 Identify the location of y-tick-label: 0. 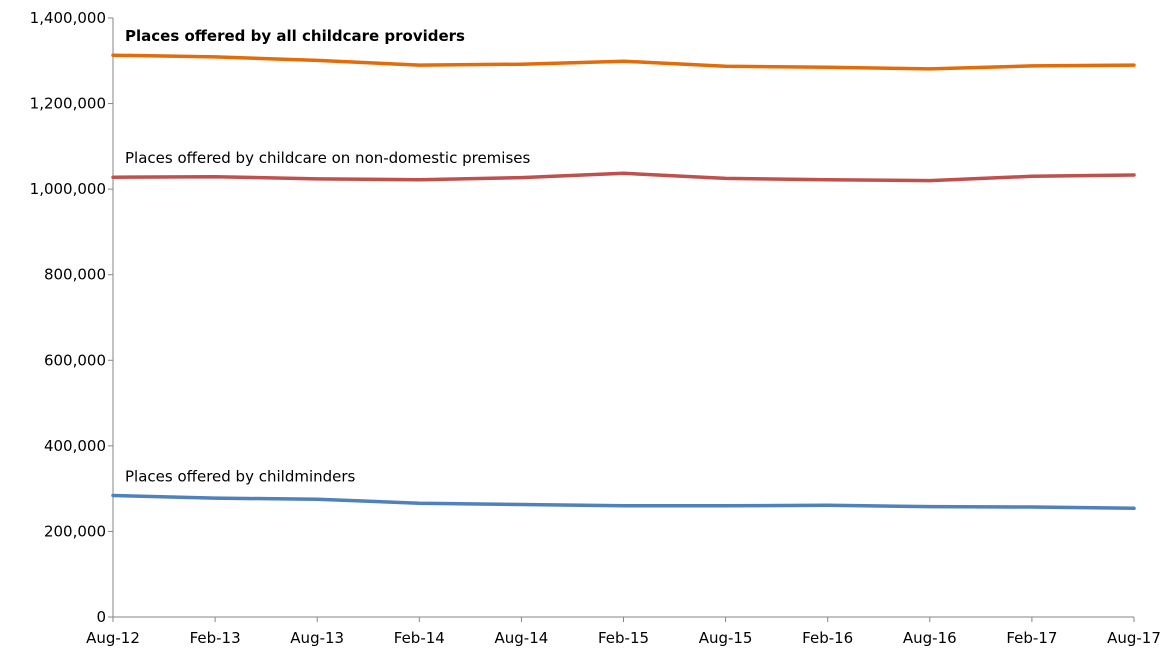
(101, 617).